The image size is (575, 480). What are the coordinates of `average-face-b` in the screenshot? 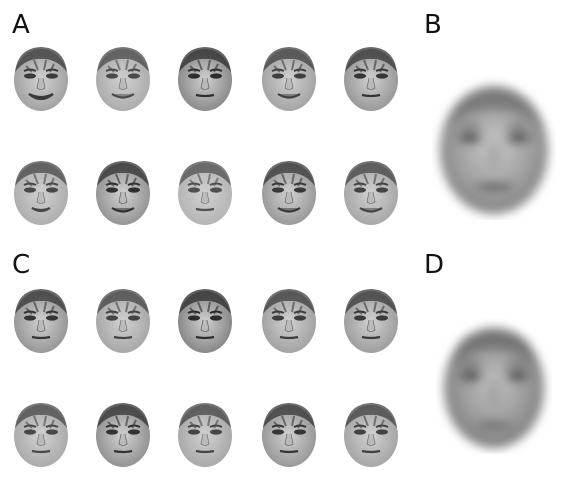 It's located at (494, 148).